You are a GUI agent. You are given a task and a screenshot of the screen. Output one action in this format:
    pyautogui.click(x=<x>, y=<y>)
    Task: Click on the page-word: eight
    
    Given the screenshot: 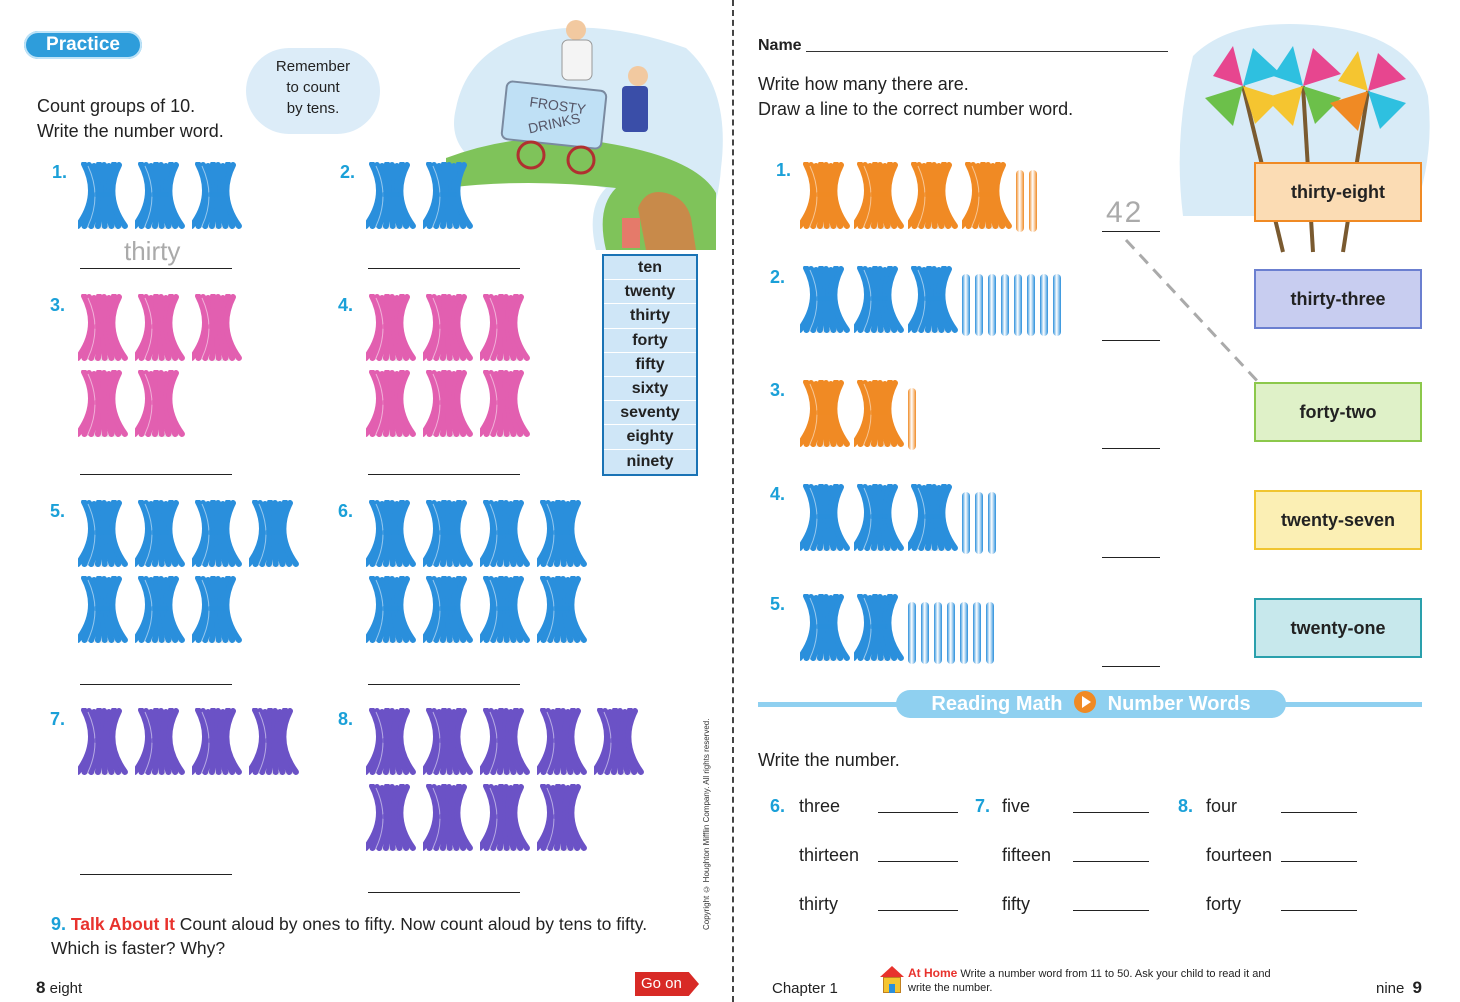 What is the action you would take?
    pyautogui.click(x=66, y=988)
    